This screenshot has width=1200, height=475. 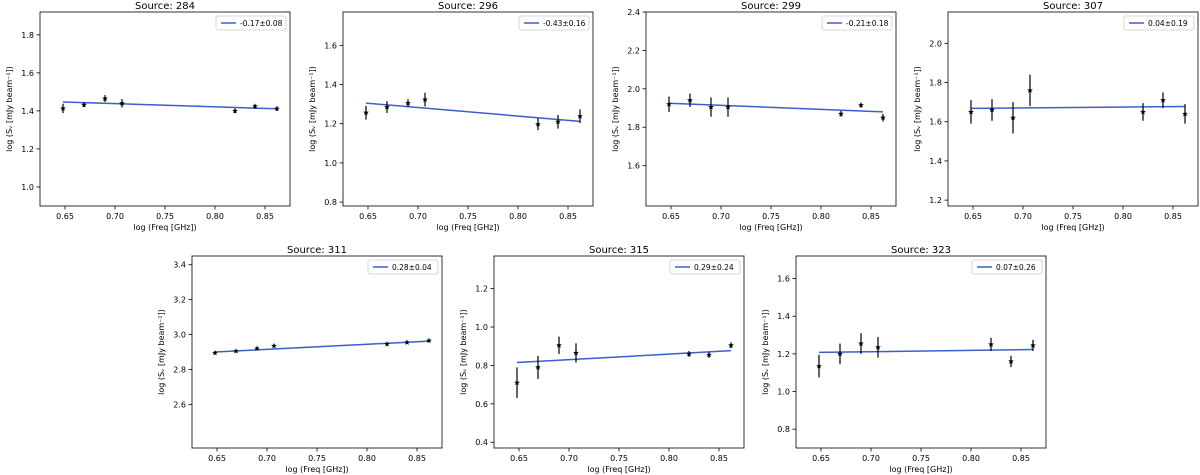 I want to click on legend: 0.28±0.04, so click(x=403, y=267).